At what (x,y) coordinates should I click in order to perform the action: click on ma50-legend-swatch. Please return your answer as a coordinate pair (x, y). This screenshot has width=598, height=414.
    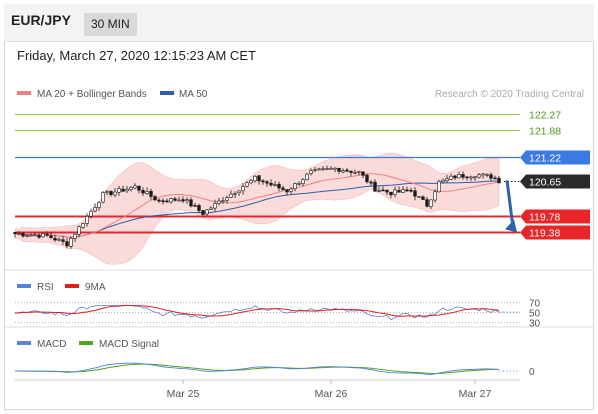
    Looking at the image, I should click on (167, 93).